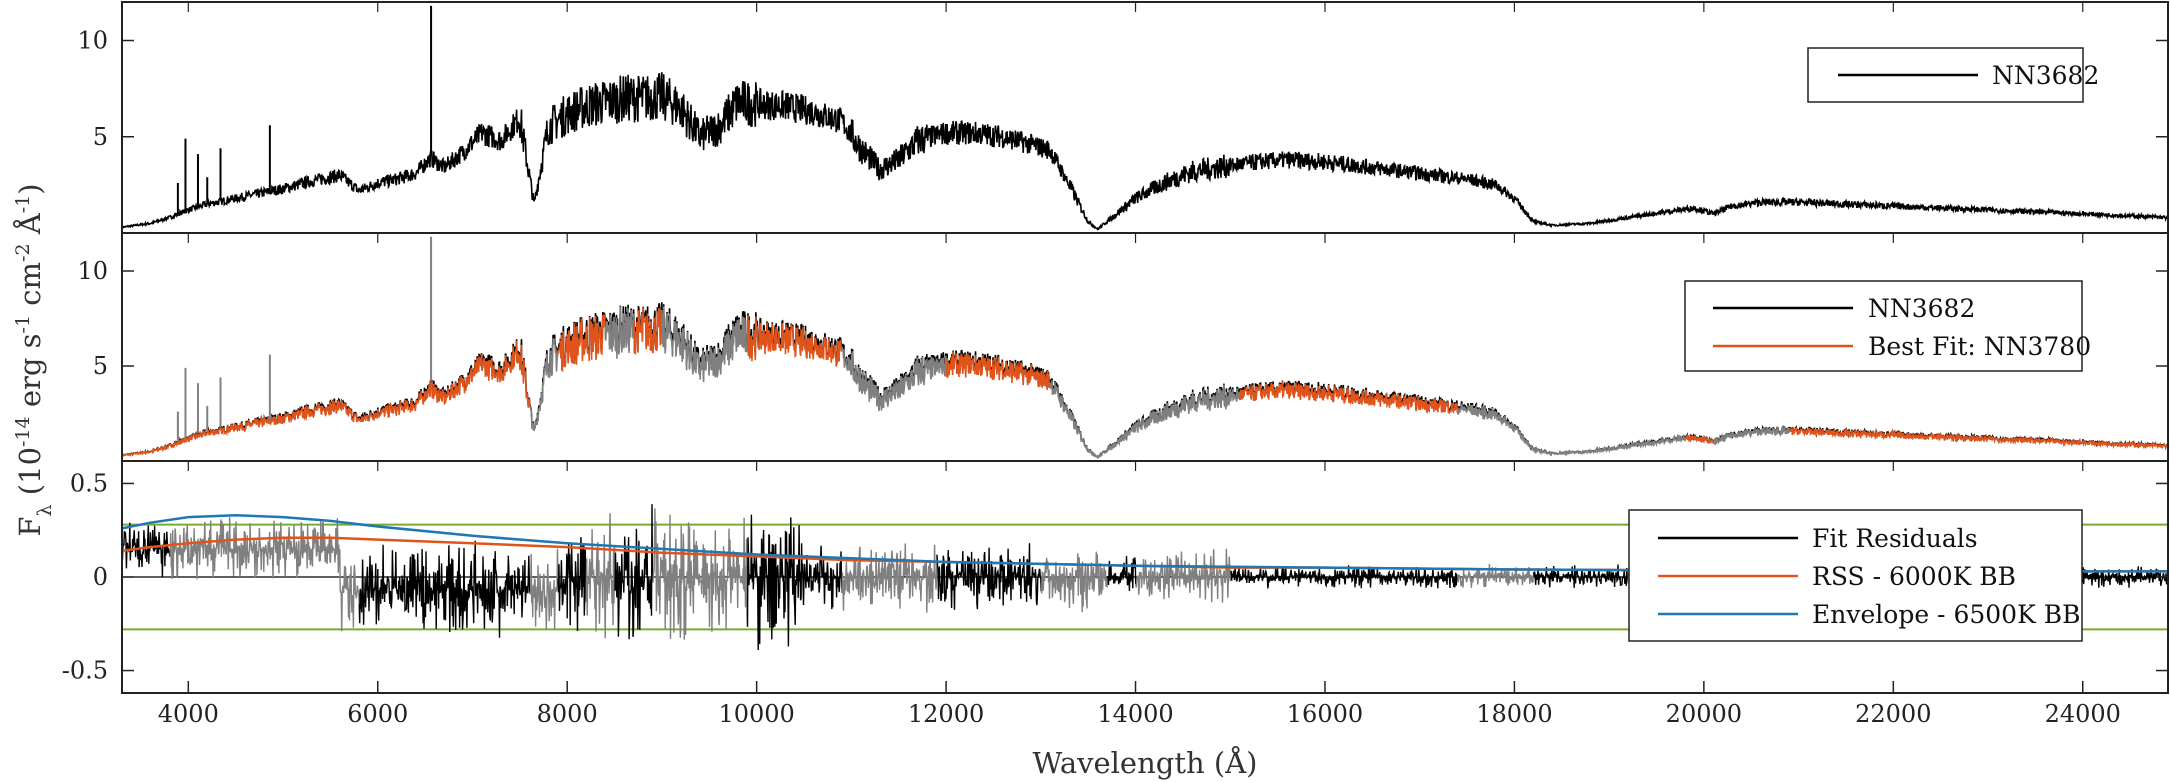 The width and height of the screenshot is (2170, 783). What do you see at coordinates (1893, 714) in the screenshot?
I see `x-tick-label: 22000` at bounding box center [1893, 714].